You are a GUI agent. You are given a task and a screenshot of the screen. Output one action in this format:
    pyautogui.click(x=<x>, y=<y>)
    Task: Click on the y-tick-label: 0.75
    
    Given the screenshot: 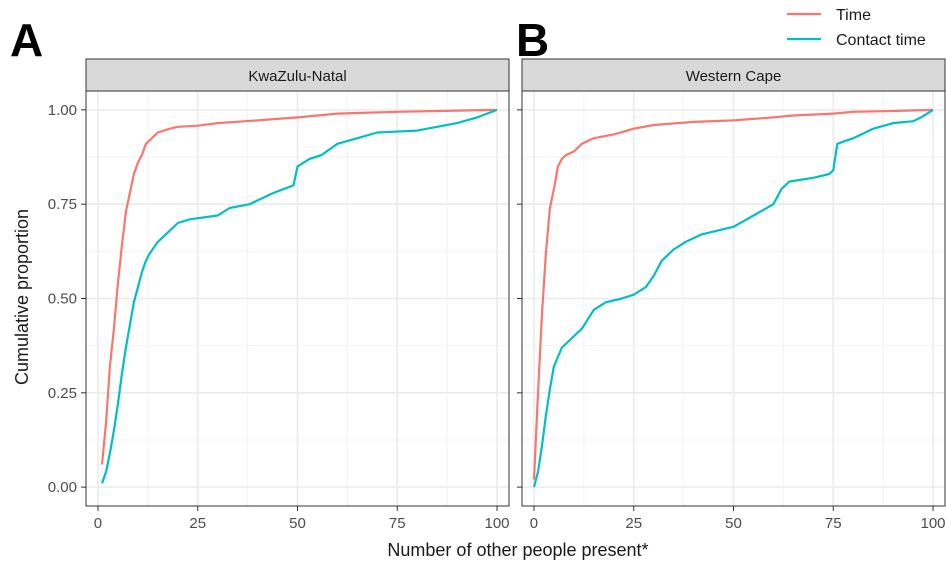 What is the action you would take?
    pyautogui.click(x=62, y=204)
    